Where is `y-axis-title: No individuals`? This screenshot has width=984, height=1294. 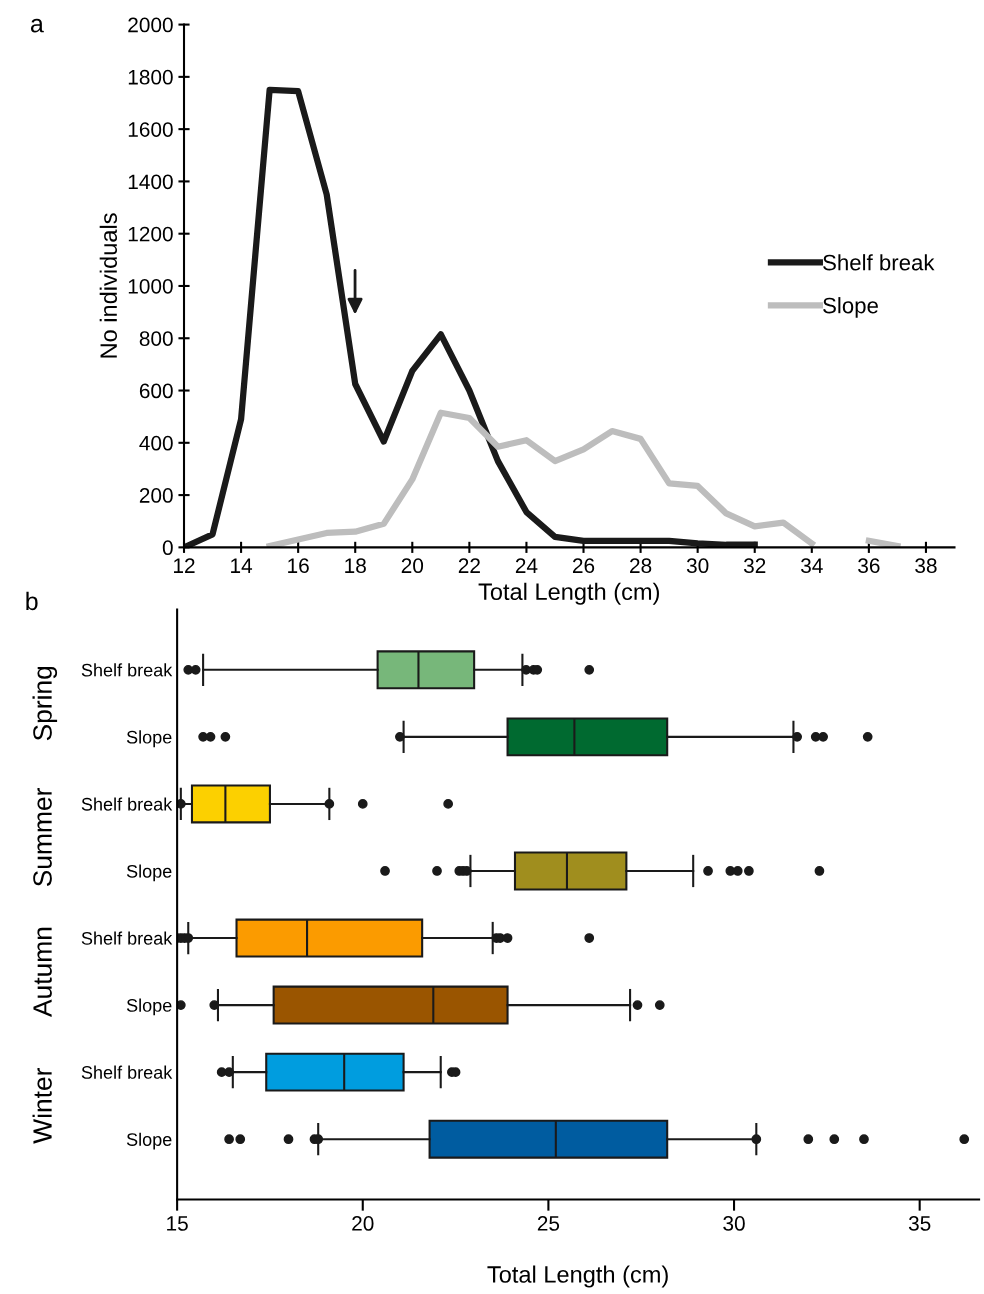 y-axis-title: No individuals is located at coordinates (108, 285).